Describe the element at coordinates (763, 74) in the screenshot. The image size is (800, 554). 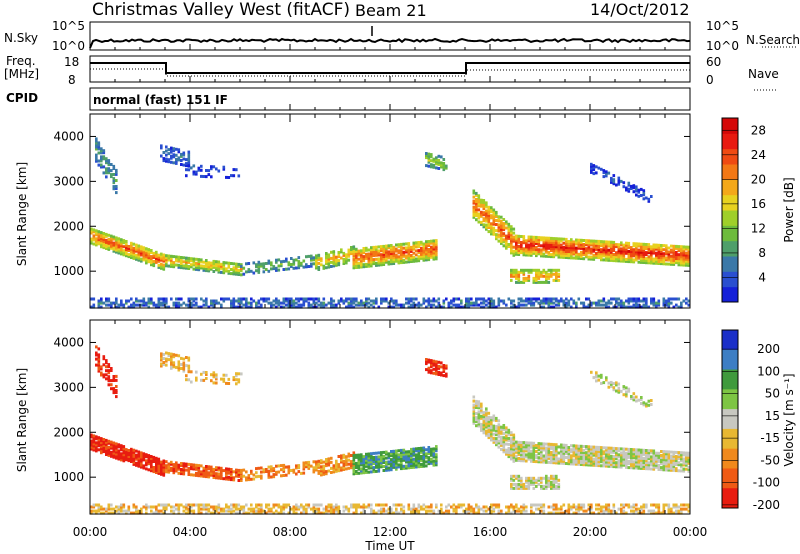
I see `nave-label: Nave` at that location.